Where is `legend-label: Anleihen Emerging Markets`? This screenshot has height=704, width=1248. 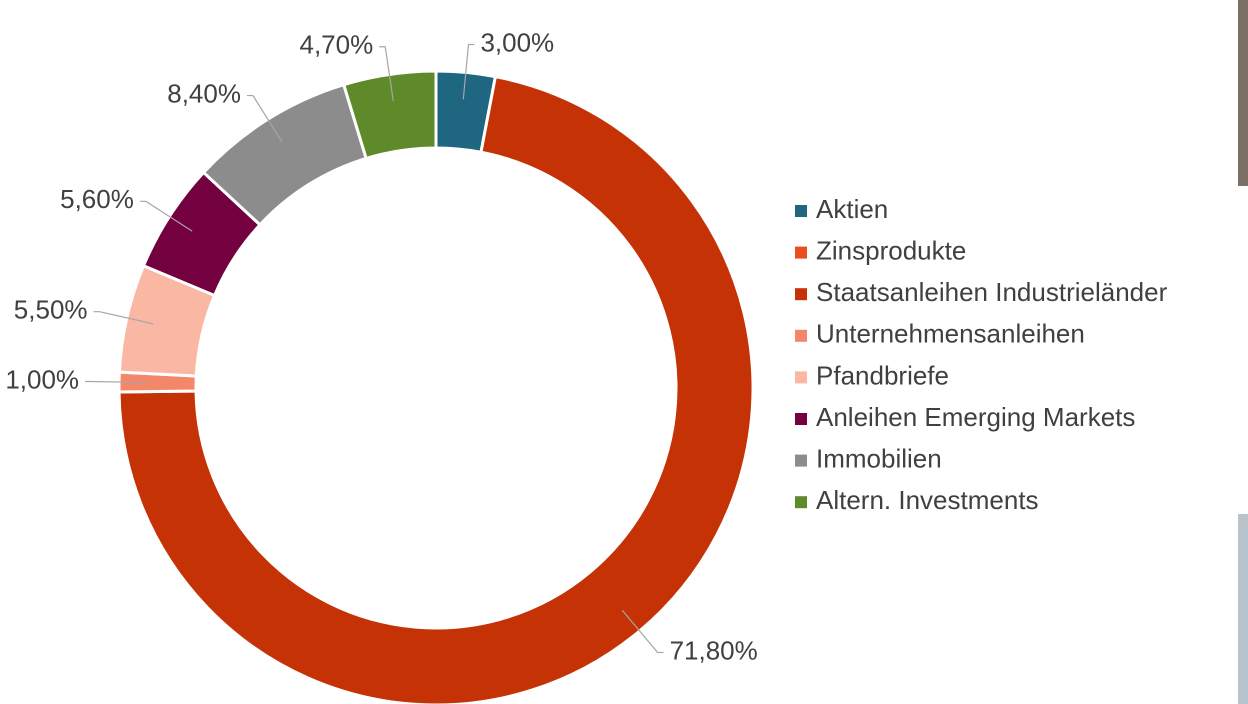 legend-label: Anleihen Emerging Markets is located at coordinates (975, 417).